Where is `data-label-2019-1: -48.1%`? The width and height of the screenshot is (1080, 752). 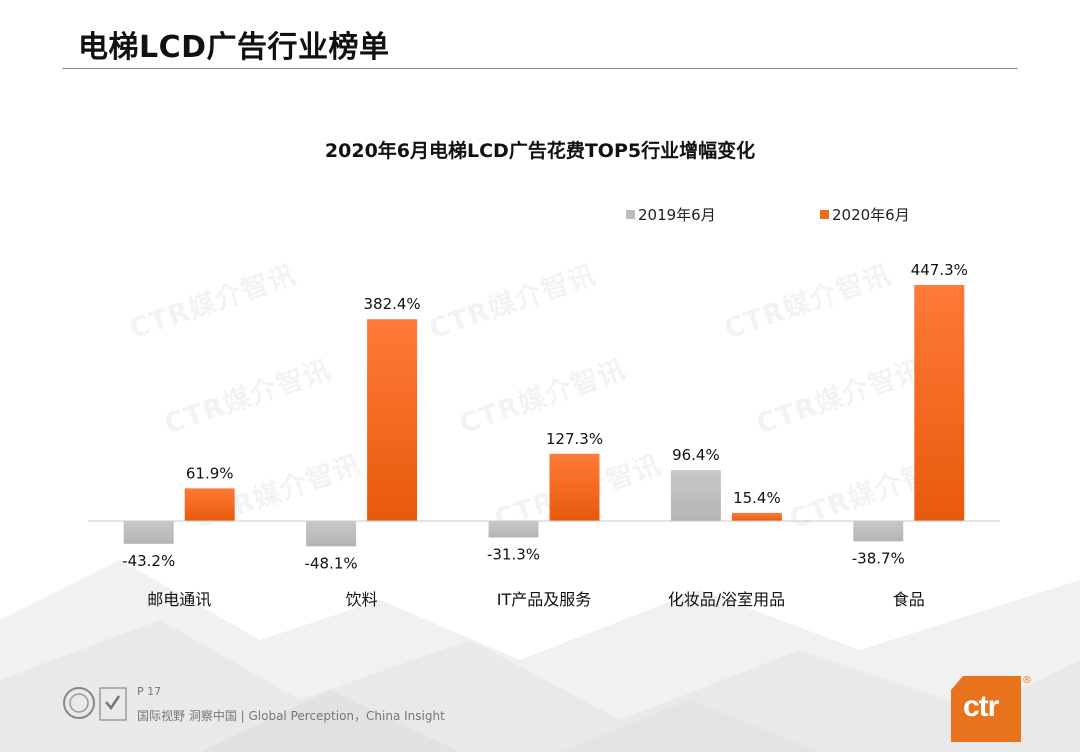
data-label-2019-1: -48.1% is located at coordinates (331, 563).